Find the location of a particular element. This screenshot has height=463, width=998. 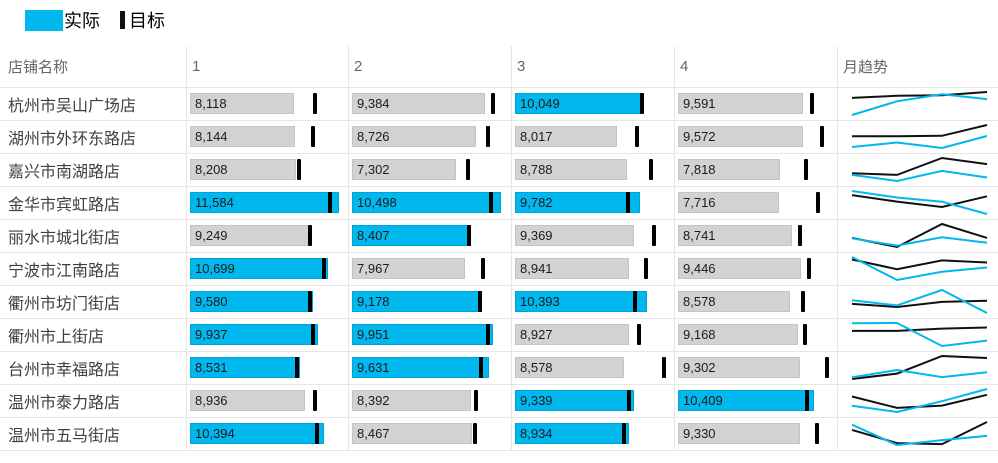

table-row: 宁波市江南路店 10,699 7,967 8,941 9,446 is located at coordinates (499, 269).